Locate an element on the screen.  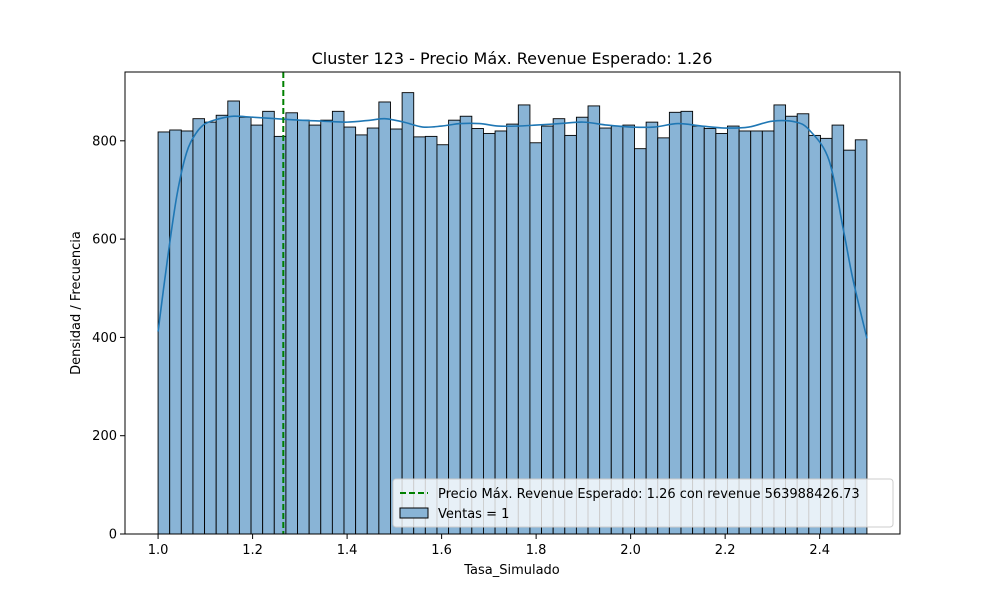
x-tick-label: 1.0 is located at coordinates (158, 550).